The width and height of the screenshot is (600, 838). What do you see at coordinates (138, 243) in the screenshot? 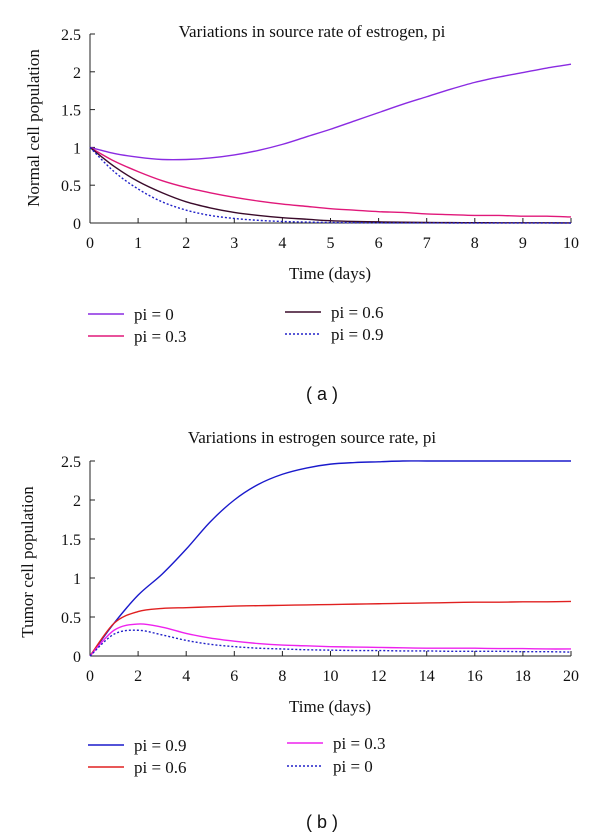
I see `panel-a-x-tick-label: 1` at bounding box center [138, 243].